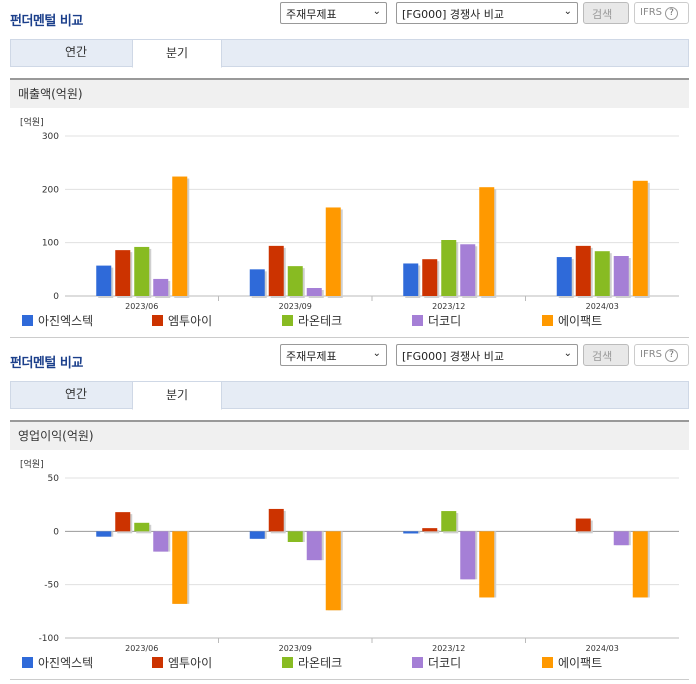 The height and width of the screenshot is (684, 696). Describe the element at coordinates (448, 648) in the screenshot. I see `x-tick-label: 2023/12` at that location.